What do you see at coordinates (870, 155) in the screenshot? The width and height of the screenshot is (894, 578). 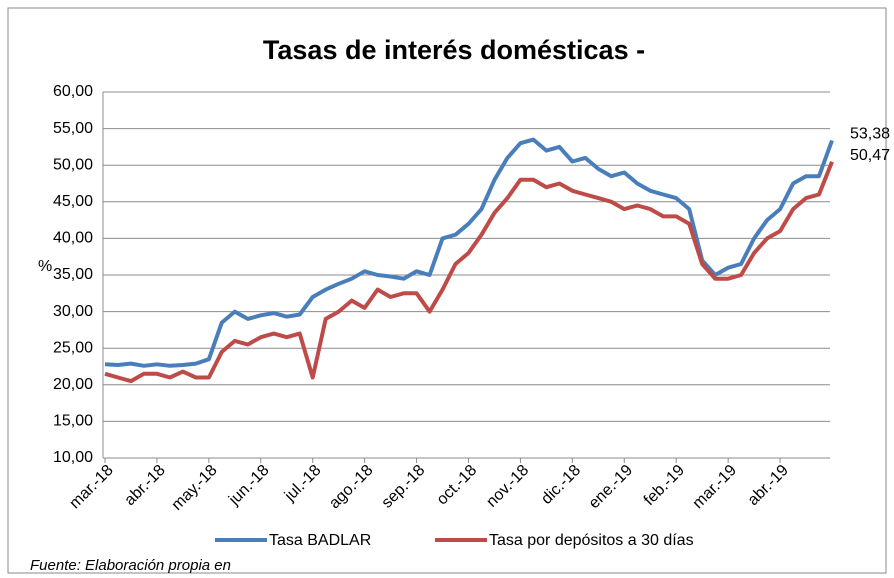 I see `data-label: 50,47` at bounding box center [870, 155].